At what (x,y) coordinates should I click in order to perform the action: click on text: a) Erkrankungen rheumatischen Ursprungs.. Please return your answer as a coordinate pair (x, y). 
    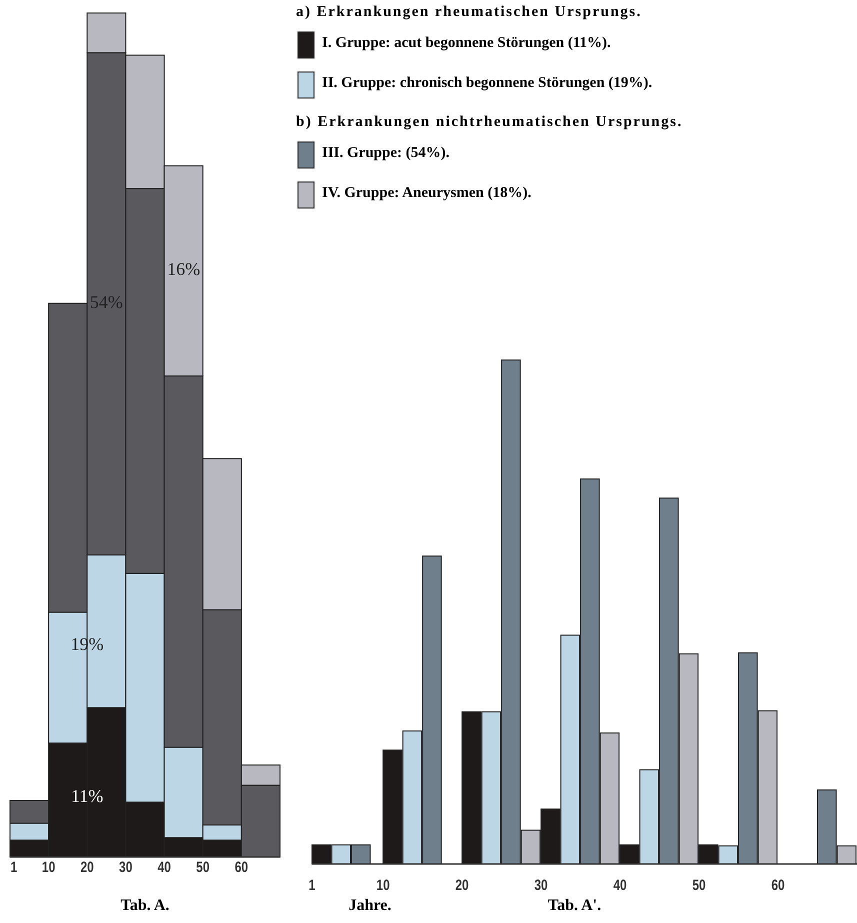
    Looking at the image, I should click on (469, 12).